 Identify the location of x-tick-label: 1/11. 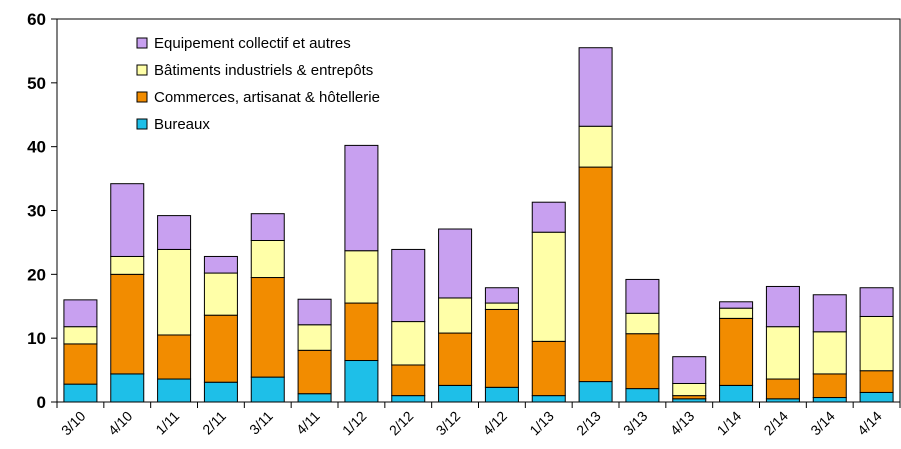
(167, 423).